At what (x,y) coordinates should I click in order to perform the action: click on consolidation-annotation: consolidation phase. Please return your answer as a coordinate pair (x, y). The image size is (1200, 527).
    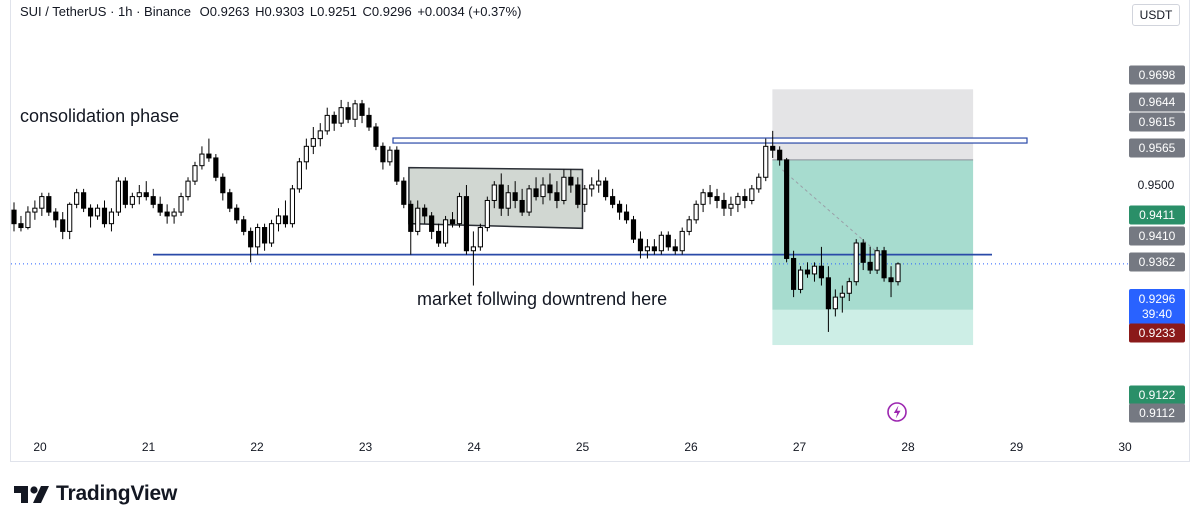
    Looking at the image, I should click on (99, 116).